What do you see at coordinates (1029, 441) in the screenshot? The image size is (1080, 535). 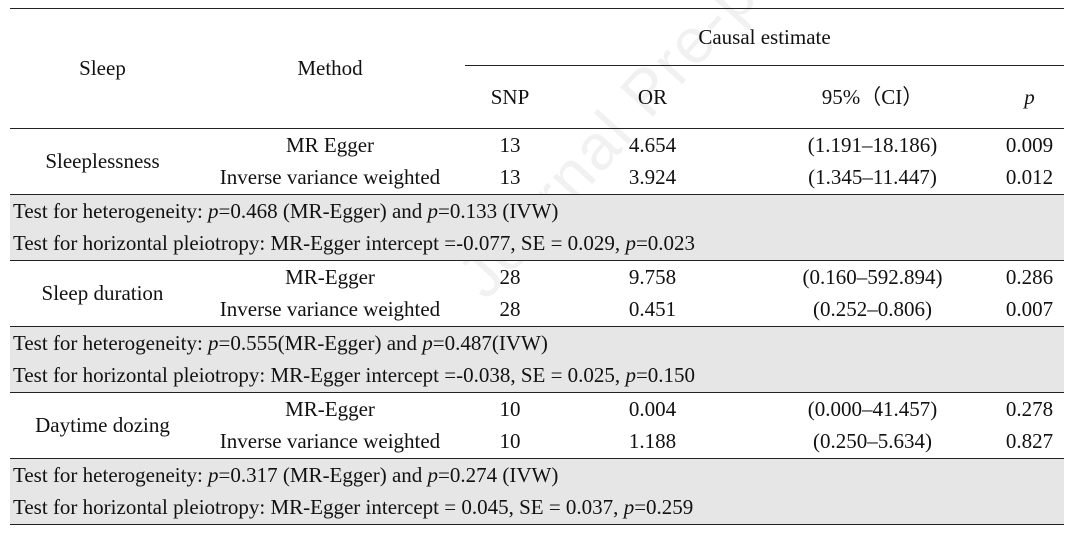 I see `cell-p: 0.827` at bounding box center [1029, 441].